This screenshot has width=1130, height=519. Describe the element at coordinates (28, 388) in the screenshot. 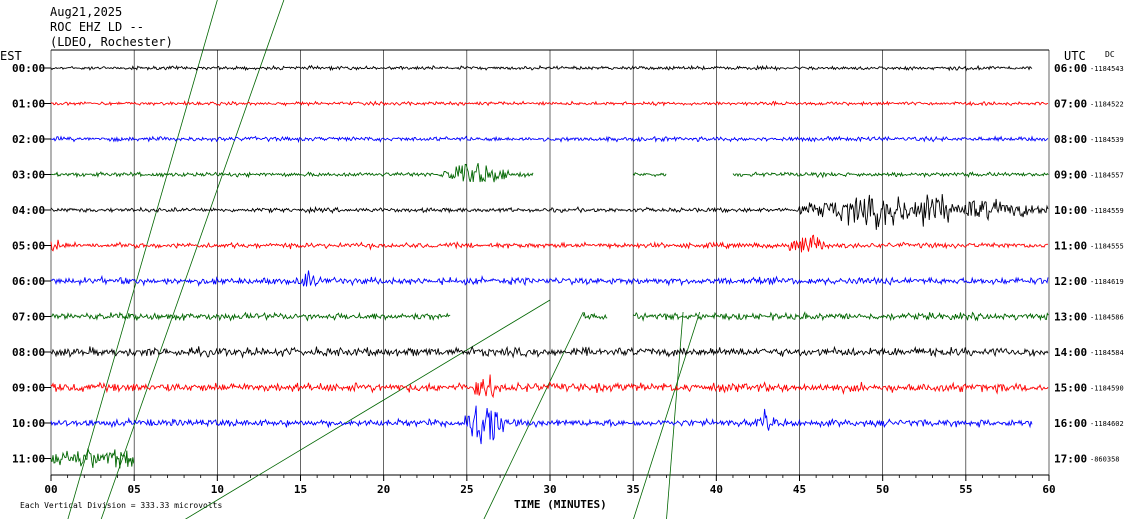

I see `row-label-local: 09:00` at that location.